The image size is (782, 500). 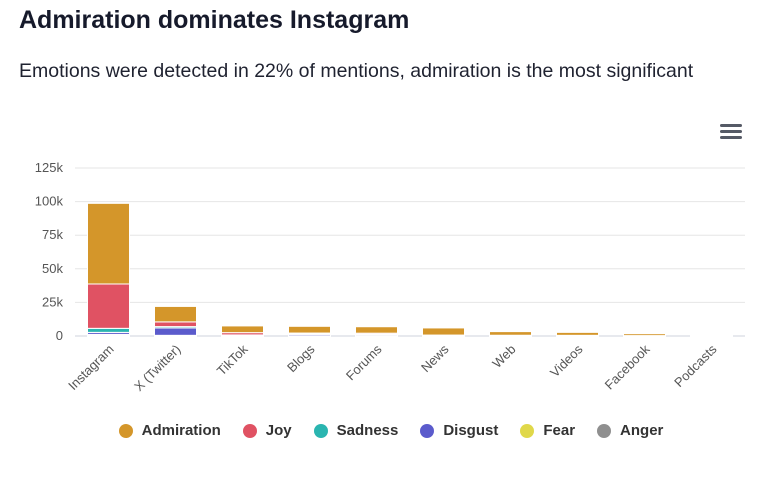 I want to click on legend-label: Admiration, so click(x=181, y=430).